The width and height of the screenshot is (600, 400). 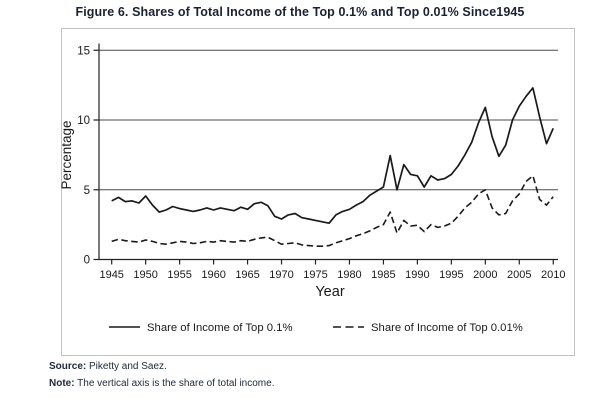 What do you see at coordinates (87, 261) in the screenshot?
I see `y-tick-label-0: 0` at bounding box center [87, 261].